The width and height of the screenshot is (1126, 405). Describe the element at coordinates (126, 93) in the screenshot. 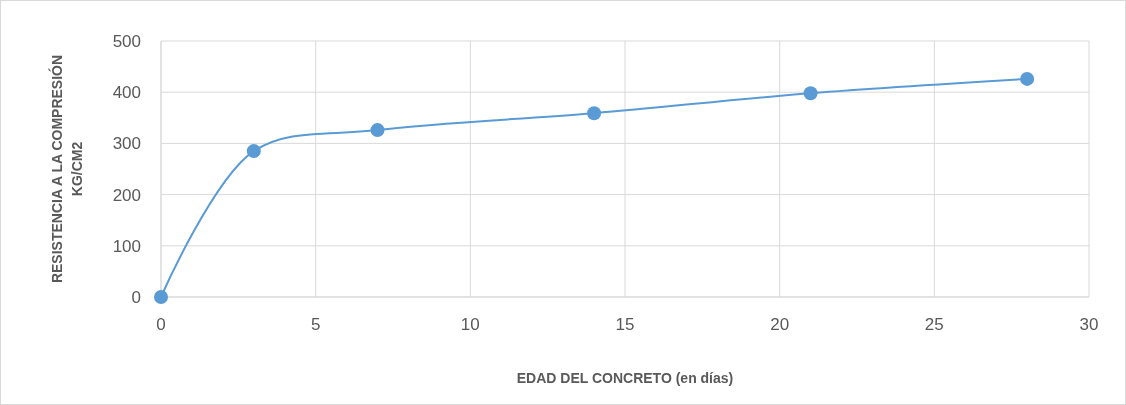

I see `y-tick-label: 400` at that location.